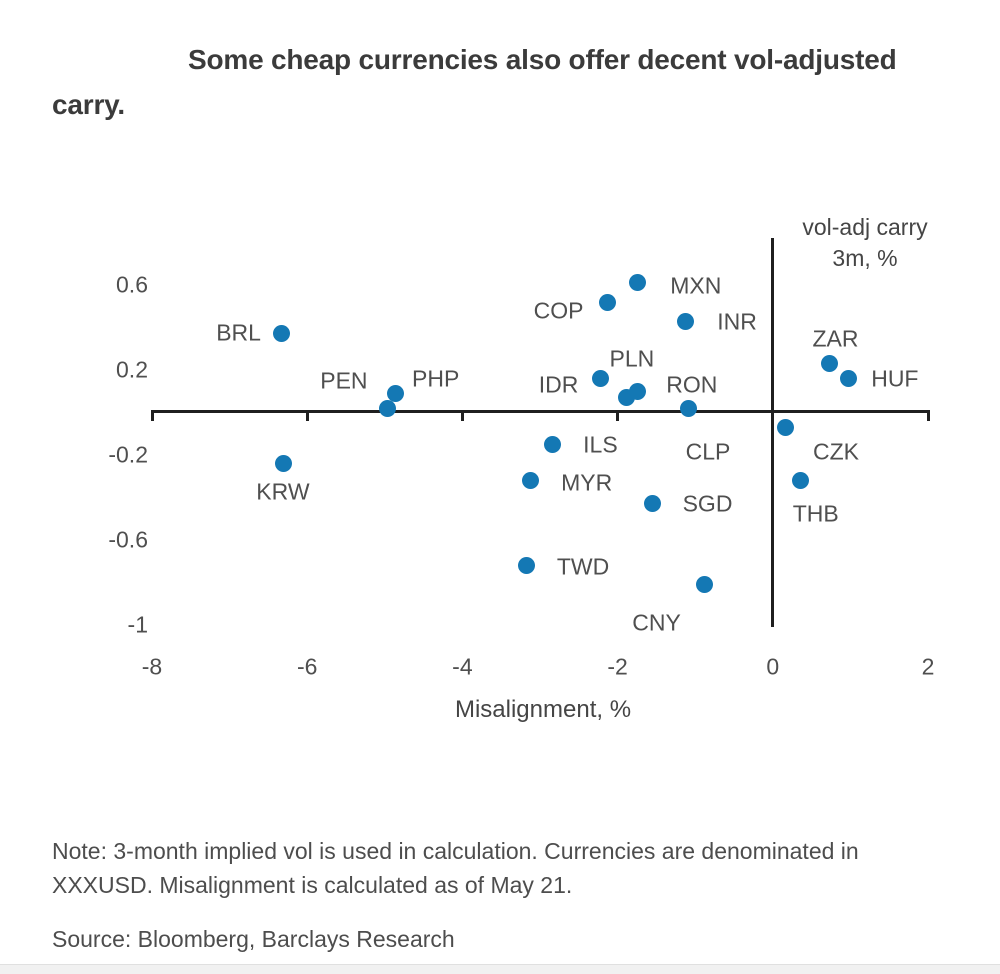 Image resolution: width=1000 pixels, height=974 pixels. I want to click on x-axis-line, so click(540, 411).